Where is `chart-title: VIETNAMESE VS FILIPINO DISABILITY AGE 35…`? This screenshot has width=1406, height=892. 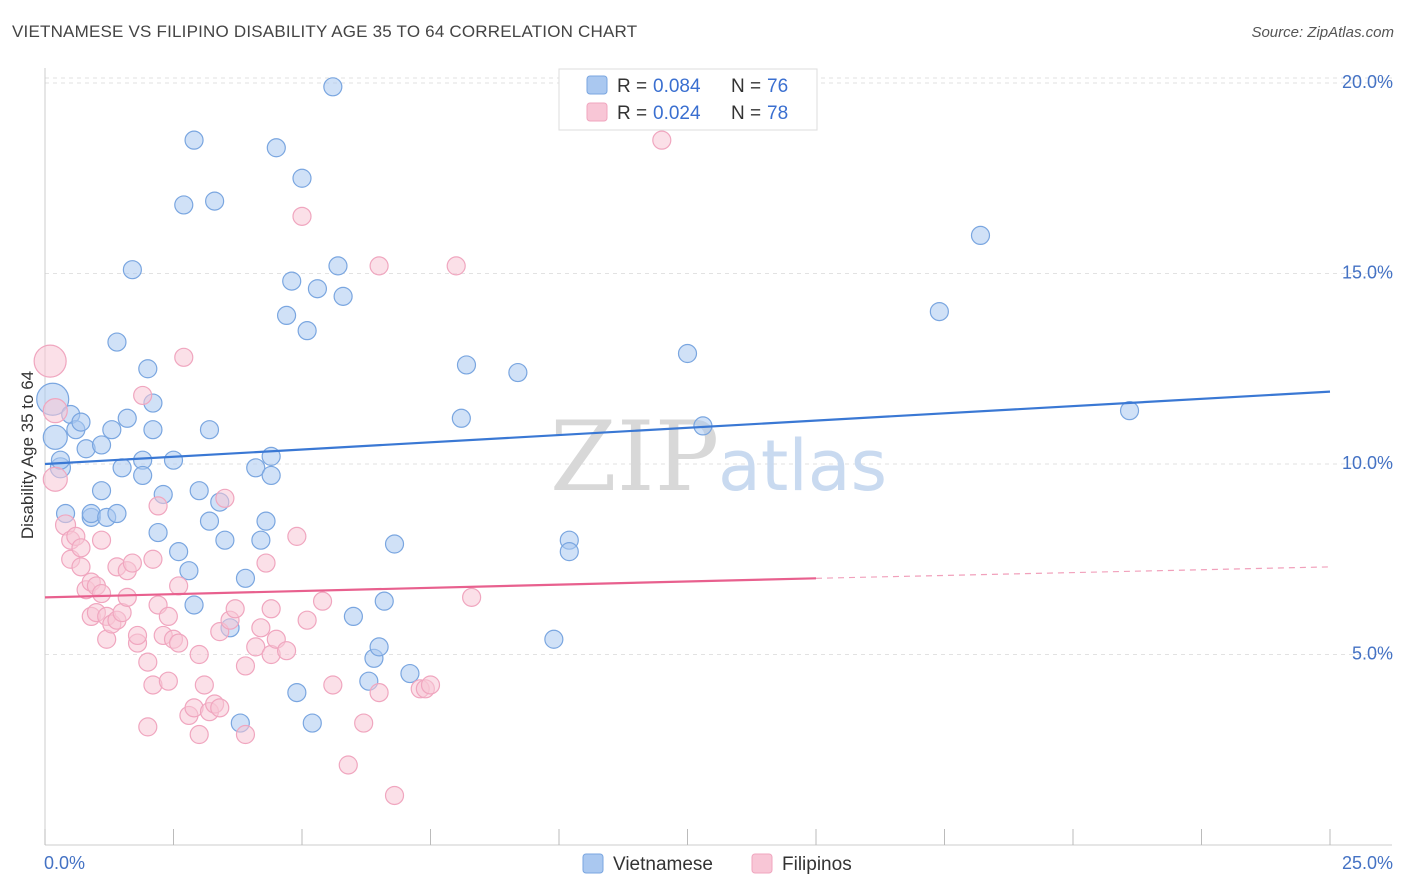 chart-title: VIETNAMESE VS FILIPINO DISABILITY AGE 35… is located at coordinates (325, 31).